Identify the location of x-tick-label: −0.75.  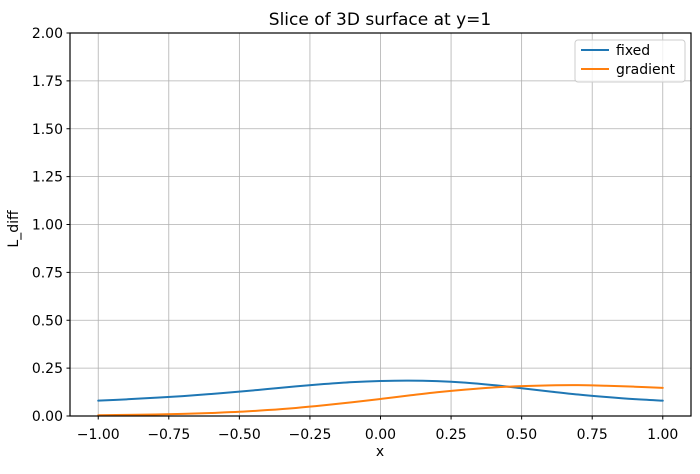
(168, 435).